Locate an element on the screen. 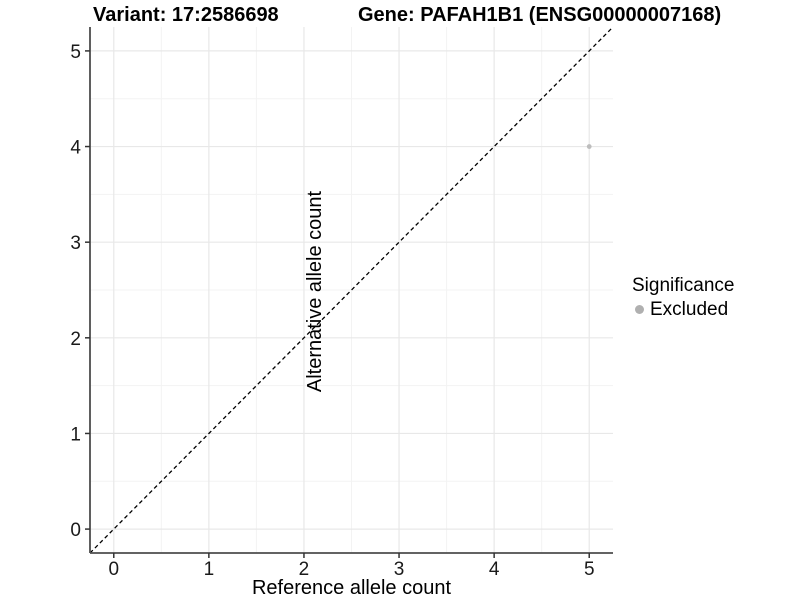 The height and width of the screenshot is (600, 800). plot-title-variant: Variant: 17:2586698 is located at coordinates (186, 15).